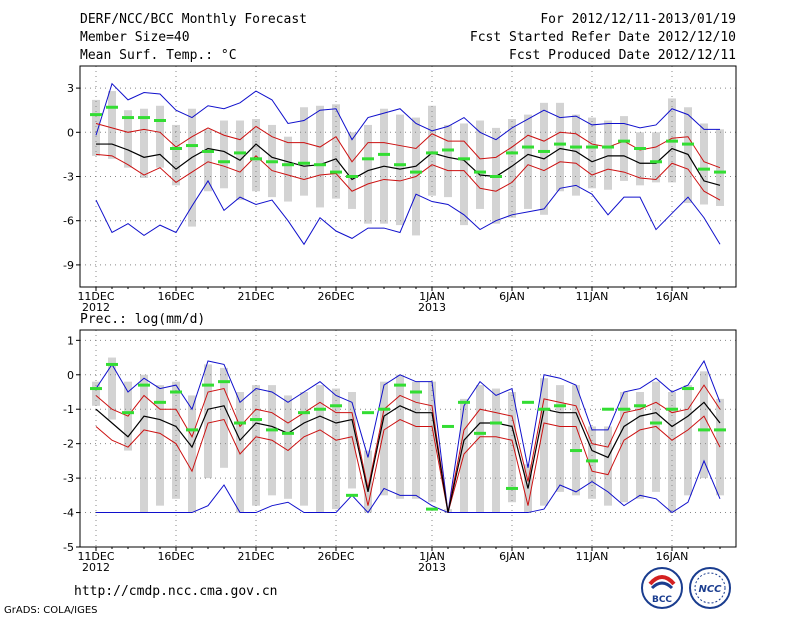 Image resolution: width=800 pixels, height=618 pixels. What do you see at coordinates (68, 444) in the screenshot?
I see `y-tick-label: -2` at bounding box center [68, 444].